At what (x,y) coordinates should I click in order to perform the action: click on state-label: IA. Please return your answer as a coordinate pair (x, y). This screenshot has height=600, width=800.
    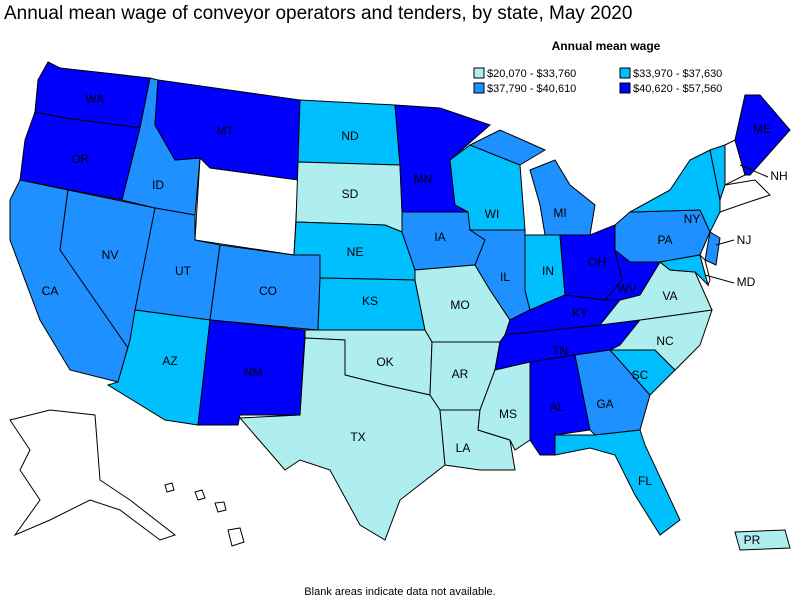
    Looking at the image, I should click on (439, 237).